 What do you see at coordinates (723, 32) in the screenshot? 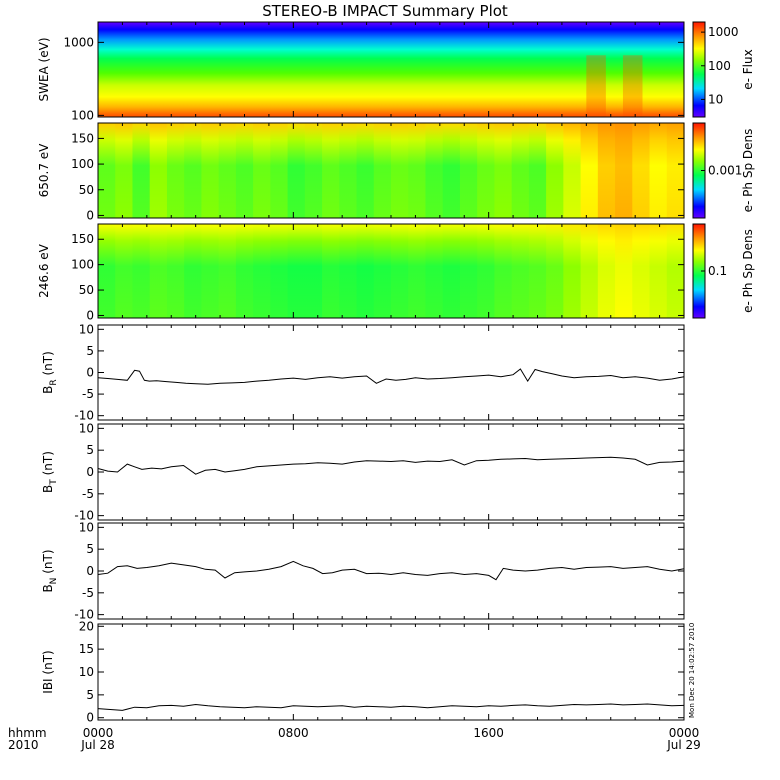
I see `swea-colorbar-tick-label: 1000` at bounding box center [723, 32].